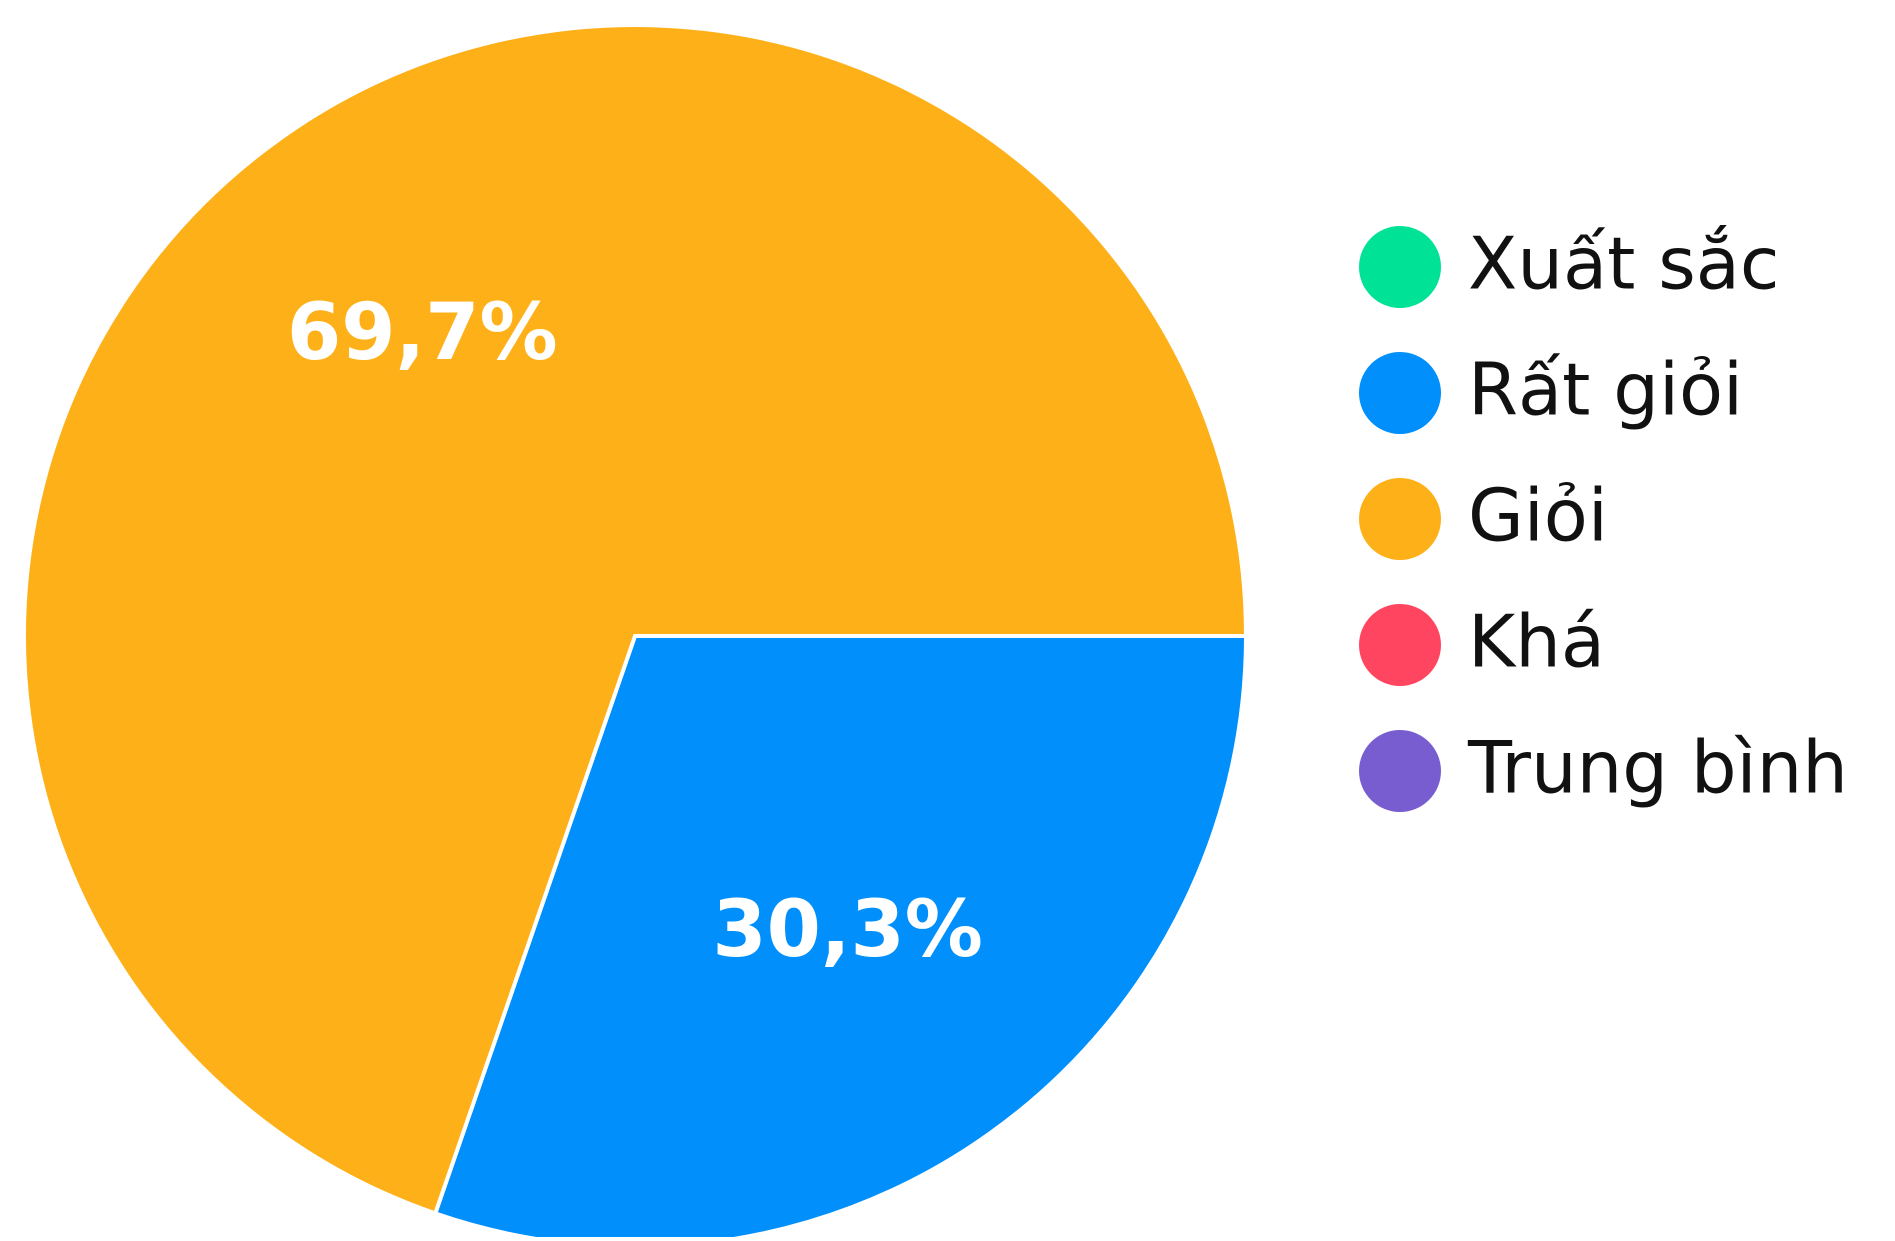 The height and width of the screenshot is (1241, 1895). I want to click on legend-label: Giỏi, so click(1538, 516).